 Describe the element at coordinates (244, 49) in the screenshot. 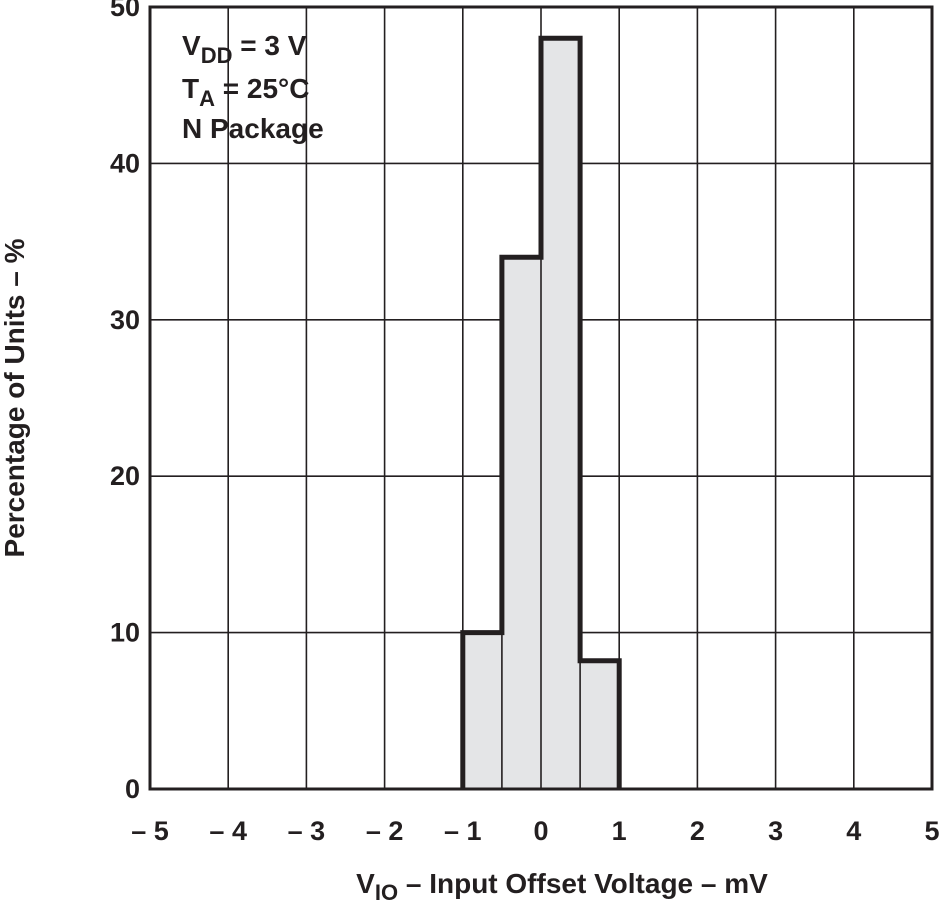

I see `annotation-line: VDD = 3 V` at that location.